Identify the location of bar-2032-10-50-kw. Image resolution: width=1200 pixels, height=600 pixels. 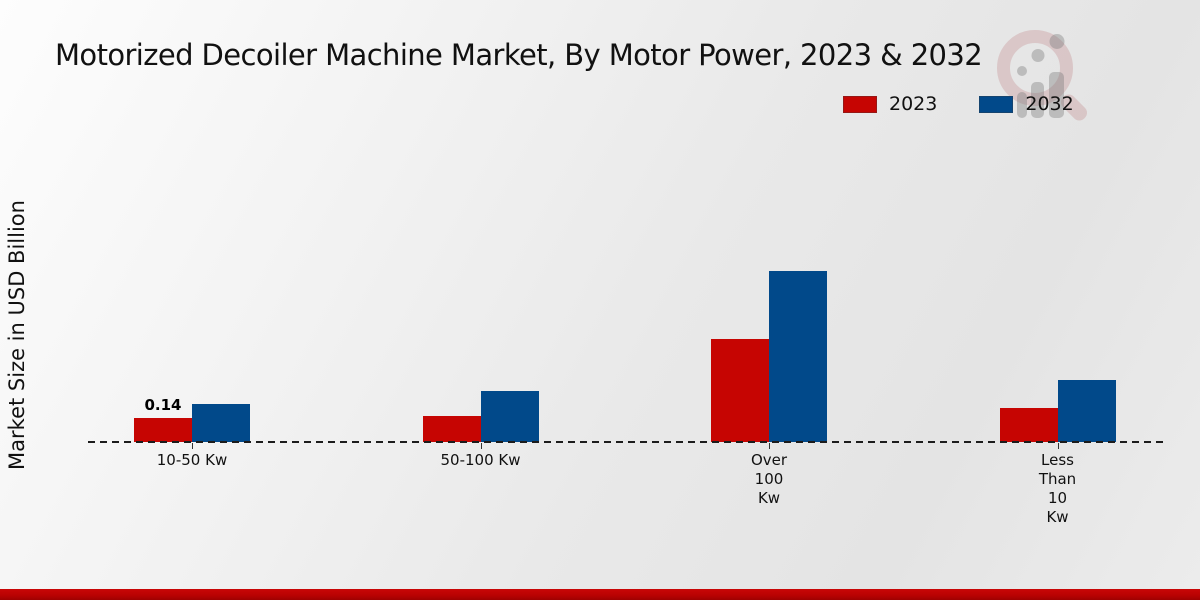
(221, 423).